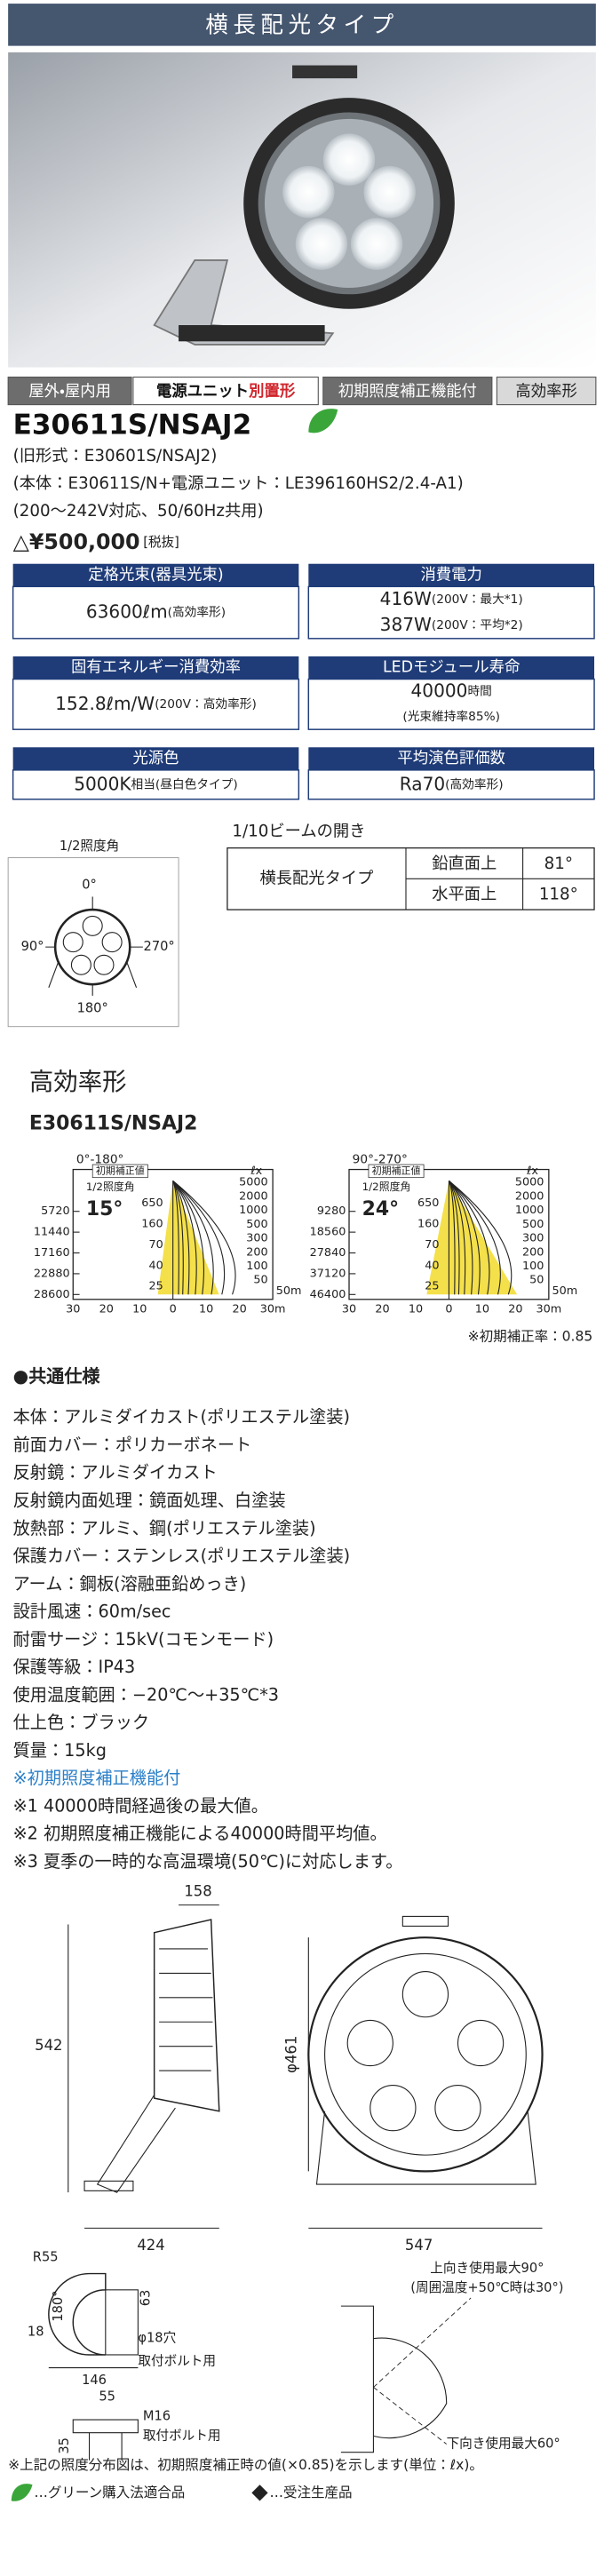 The image size is (604, 2576). What do you see at coordinates (60, 1750) in the screenshot?
I see `spec-line: 質量：15kg` at bounding box center [60, 1750].